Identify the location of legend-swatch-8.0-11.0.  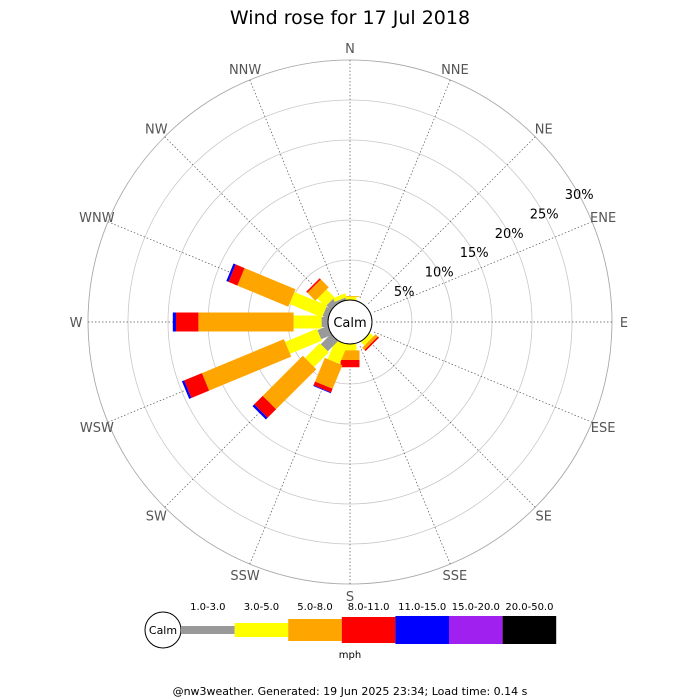
(368, 630).